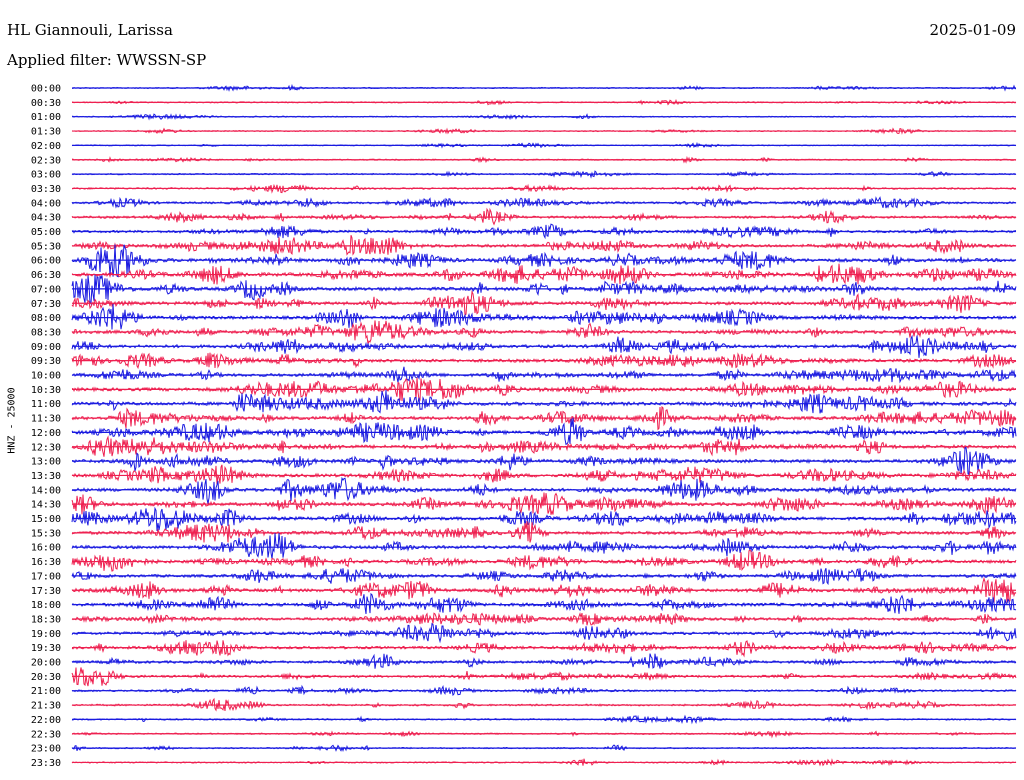 This screenshot has height=780, width=1024. I want to click on time-label: 06:30, so click(46, 275).